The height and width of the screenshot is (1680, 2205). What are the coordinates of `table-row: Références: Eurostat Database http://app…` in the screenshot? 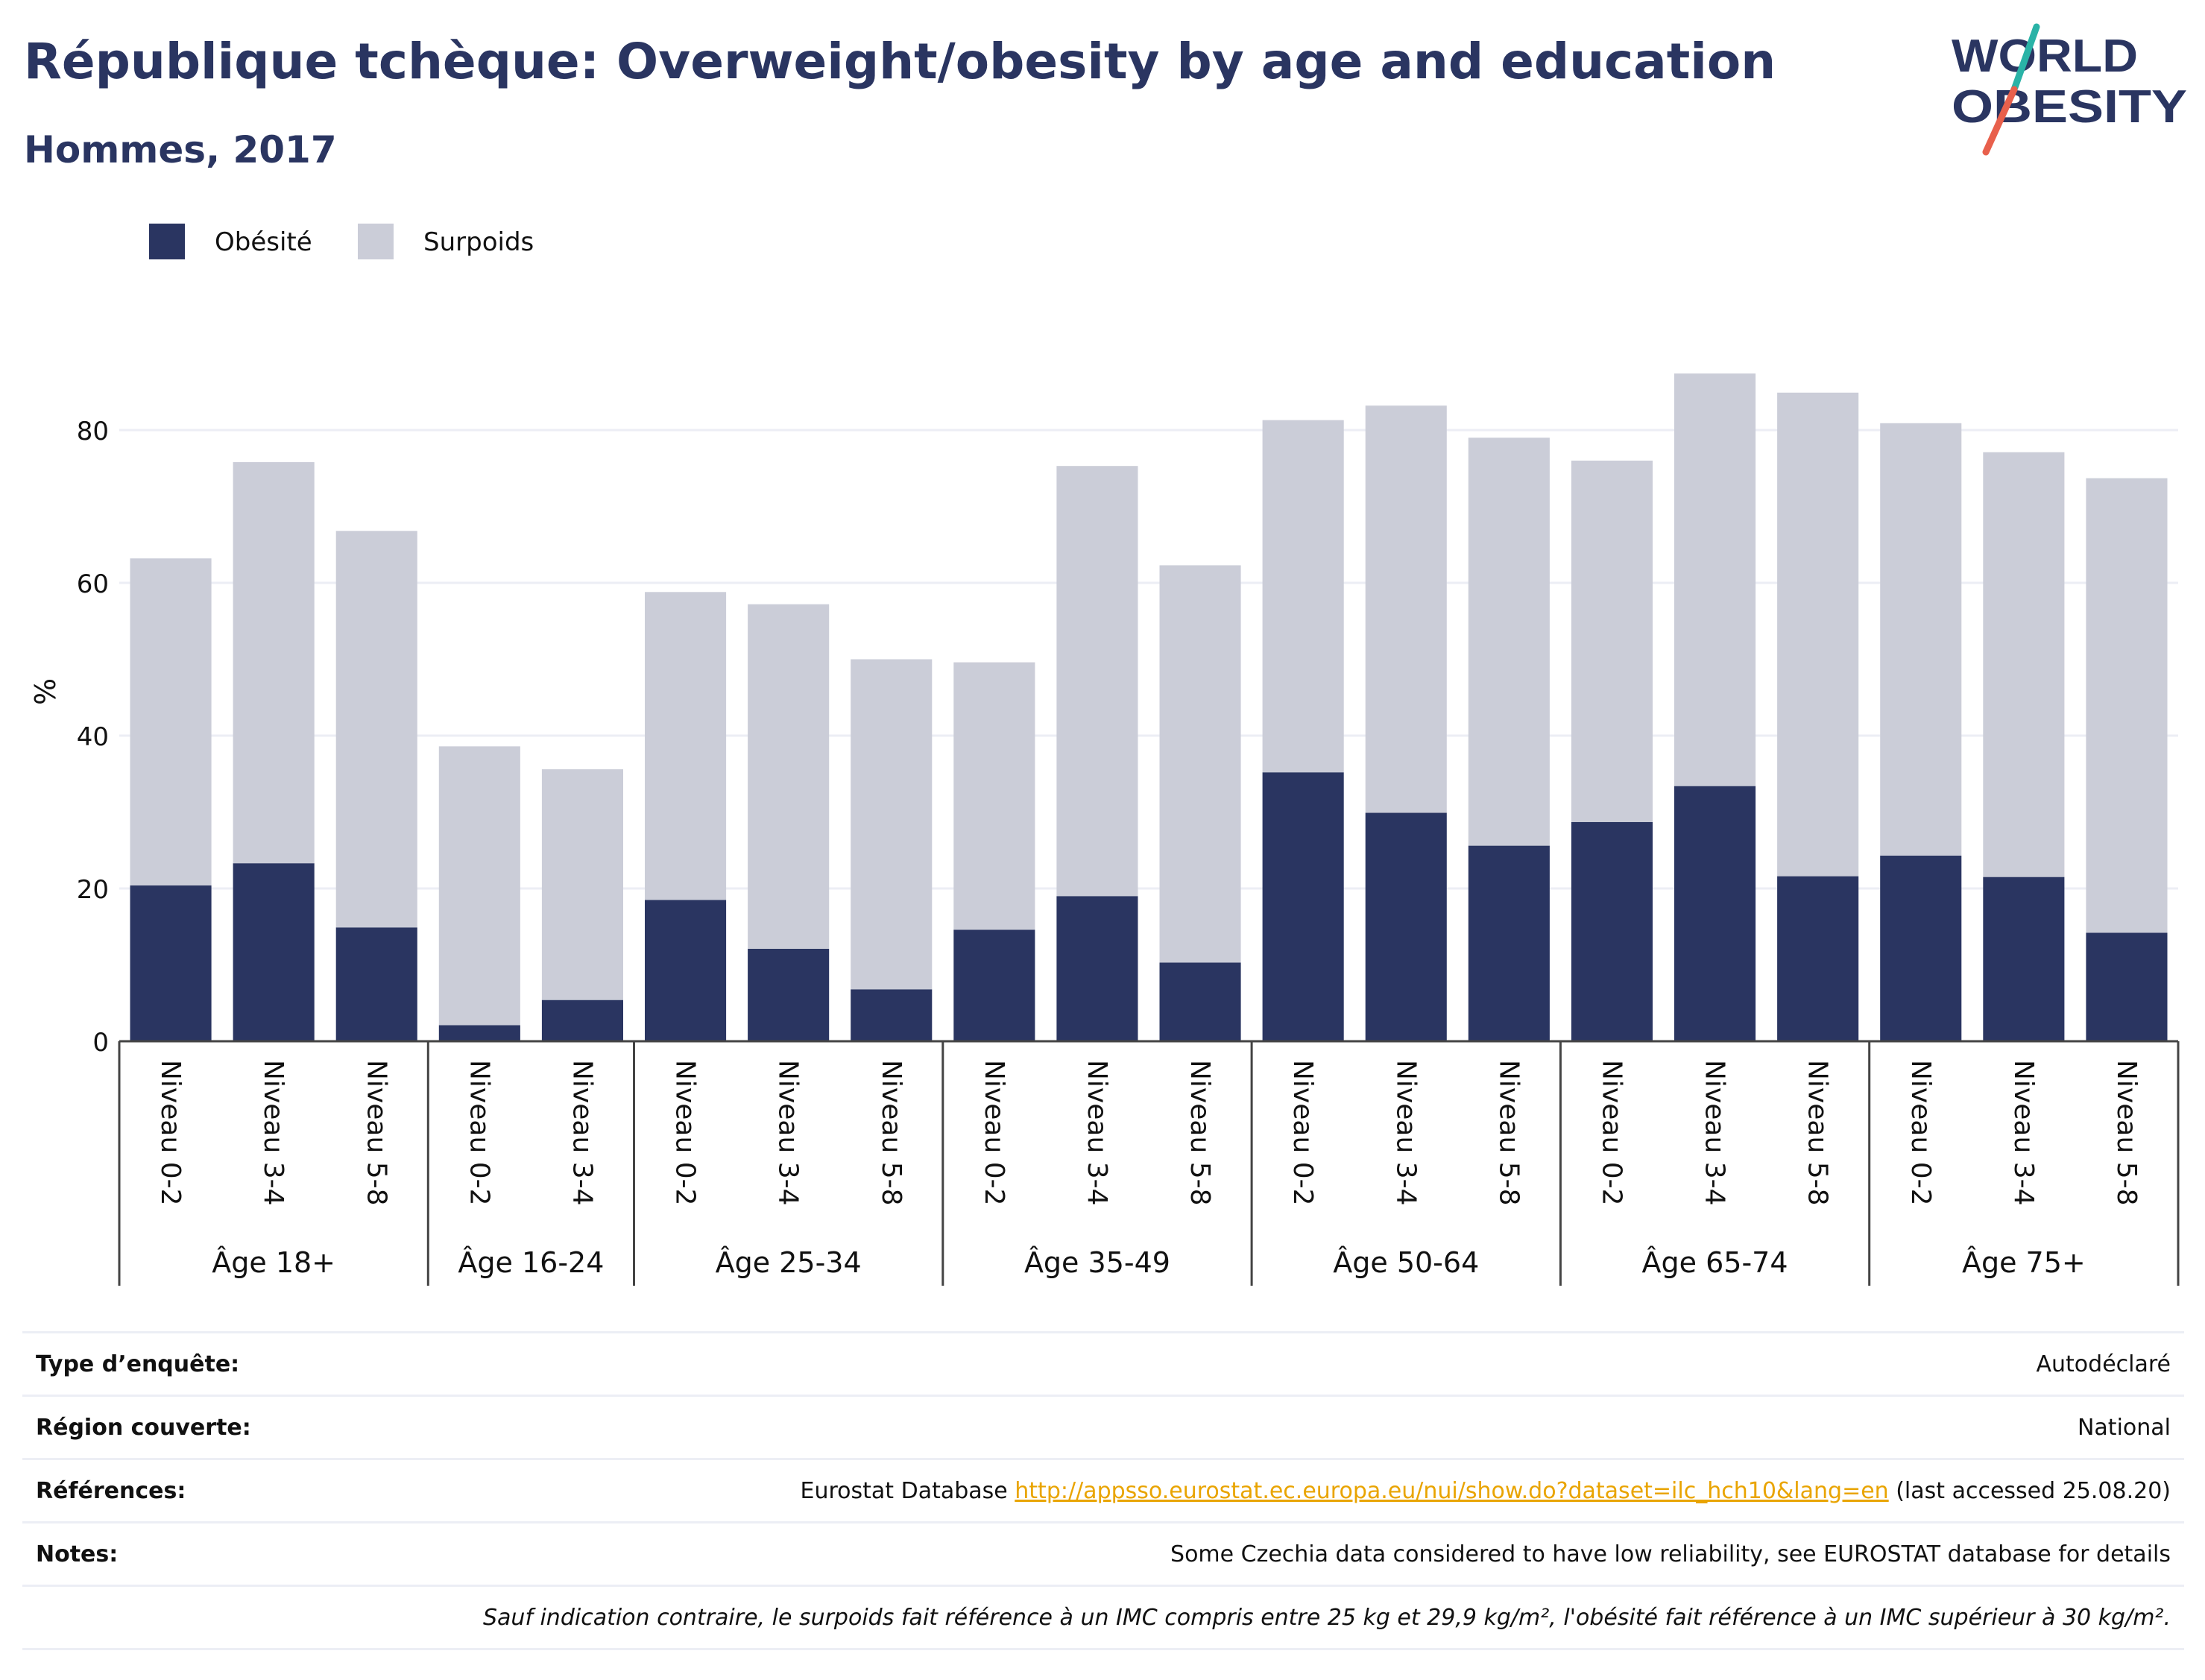 It's located at (1103, 1490).